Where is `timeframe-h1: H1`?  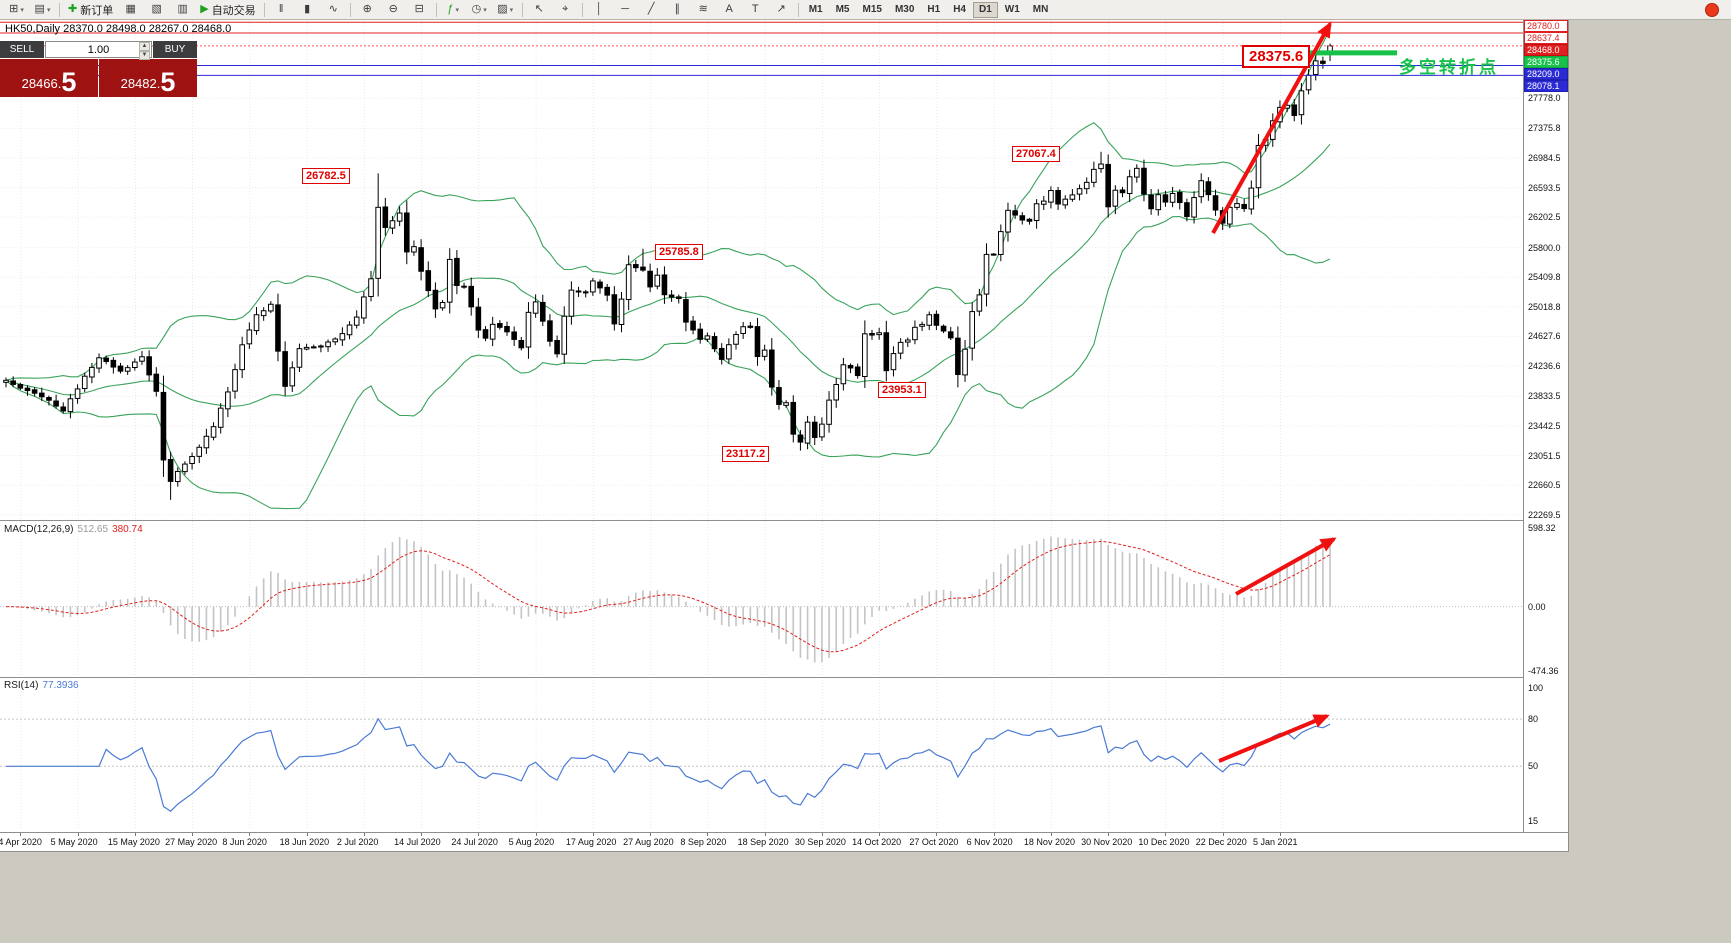
timeframe-h1: H1 is located at coordinates (934, 9).